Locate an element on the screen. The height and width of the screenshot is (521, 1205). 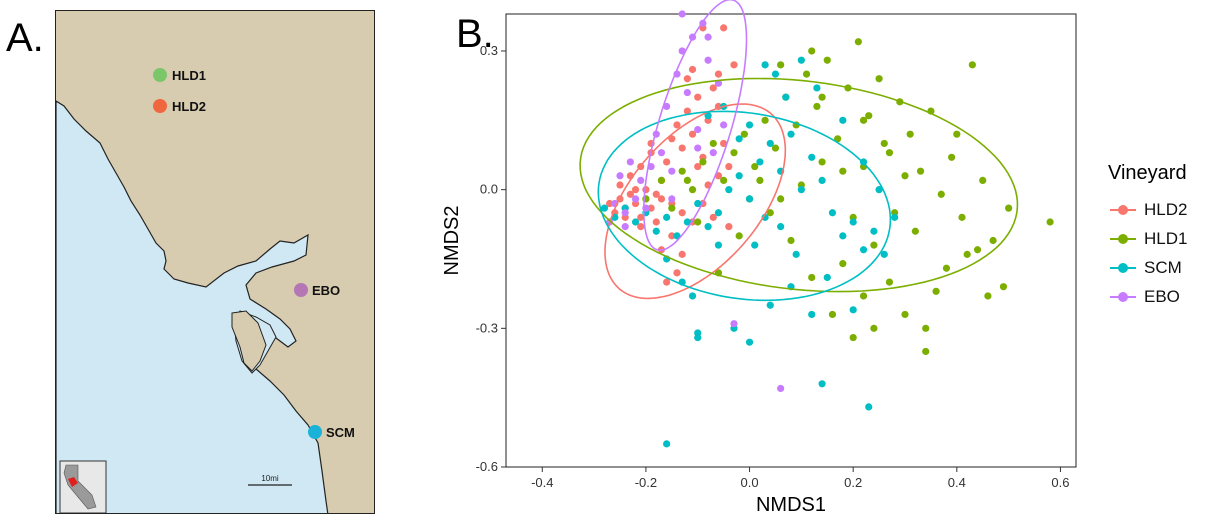
legend-key-ebo is located at coordinates (1123, 297).